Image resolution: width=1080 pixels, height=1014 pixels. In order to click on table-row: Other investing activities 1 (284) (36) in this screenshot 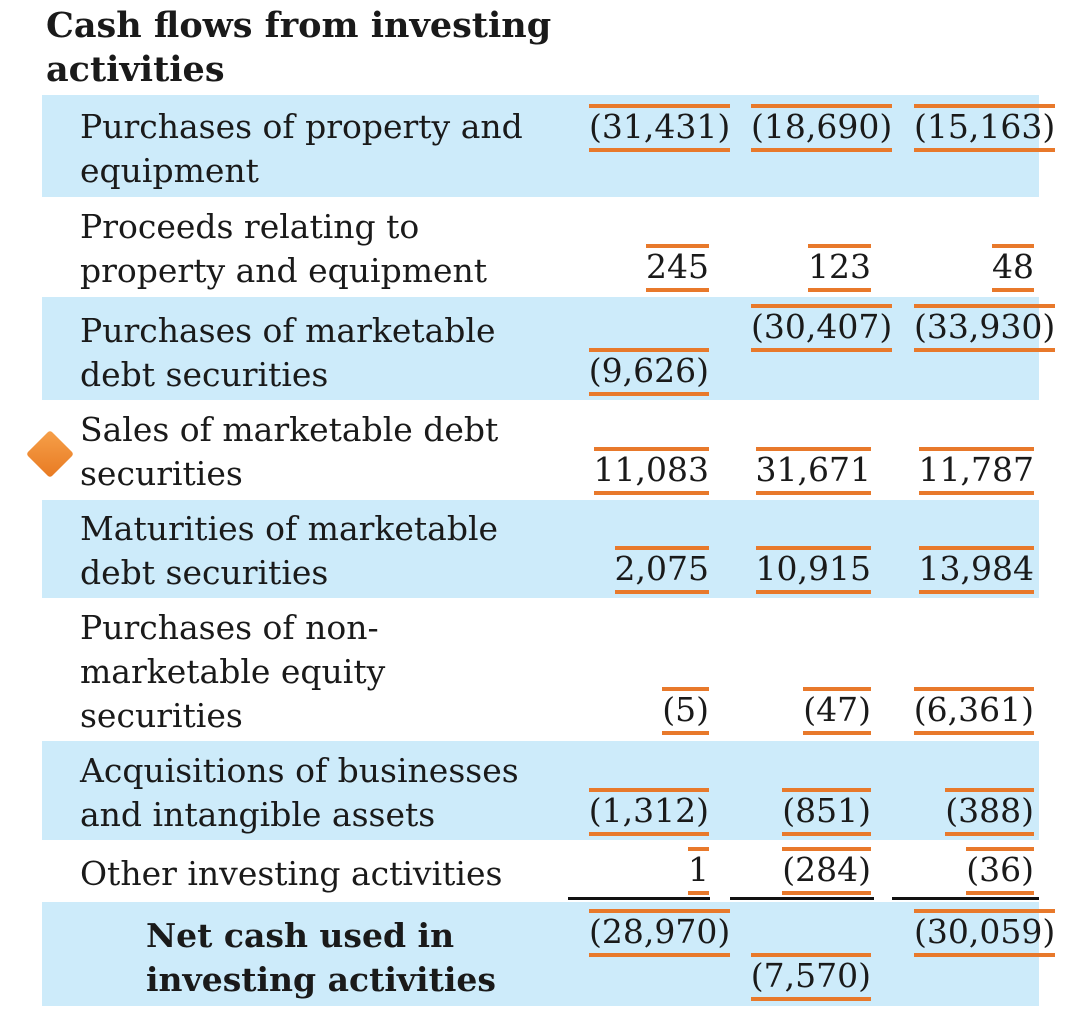, I will do `click(540, 870)`.